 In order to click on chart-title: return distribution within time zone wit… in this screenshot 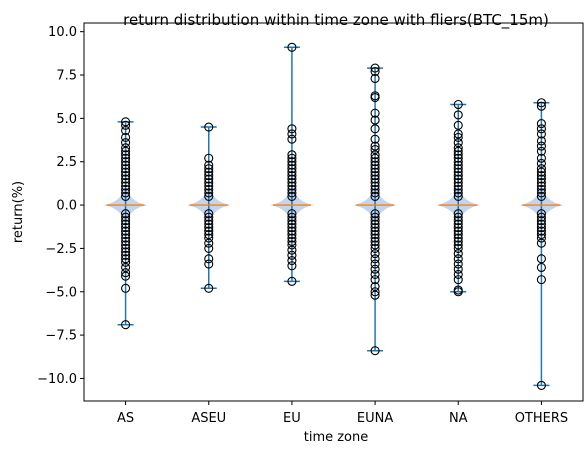, I will do `click(336, 20)`.